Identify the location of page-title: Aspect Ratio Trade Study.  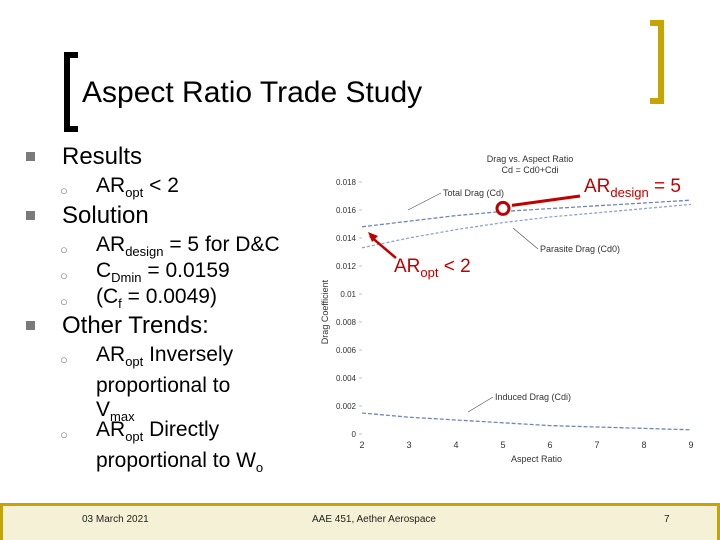
(252, 92).